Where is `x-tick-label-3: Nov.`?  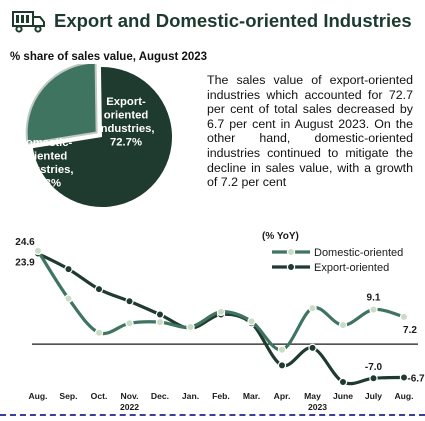 x-tick-label-3: Nov. is located at coordinates (130, 396).